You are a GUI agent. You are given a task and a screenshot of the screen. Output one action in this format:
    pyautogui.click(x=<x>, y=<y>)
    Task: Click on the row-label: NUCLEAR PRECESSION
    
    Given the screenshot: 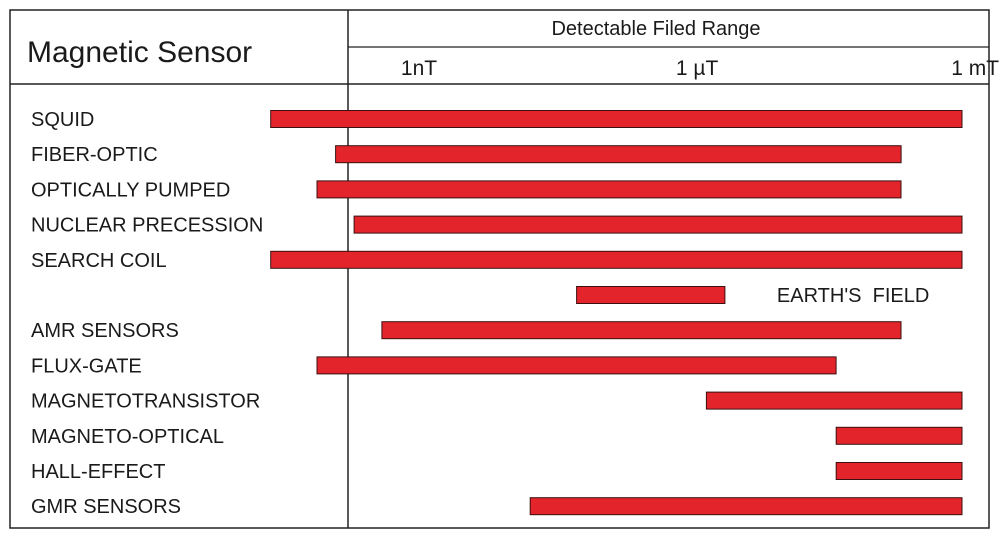 What is the action you would take?
    pyautogui.click(x=147, y=226)
    